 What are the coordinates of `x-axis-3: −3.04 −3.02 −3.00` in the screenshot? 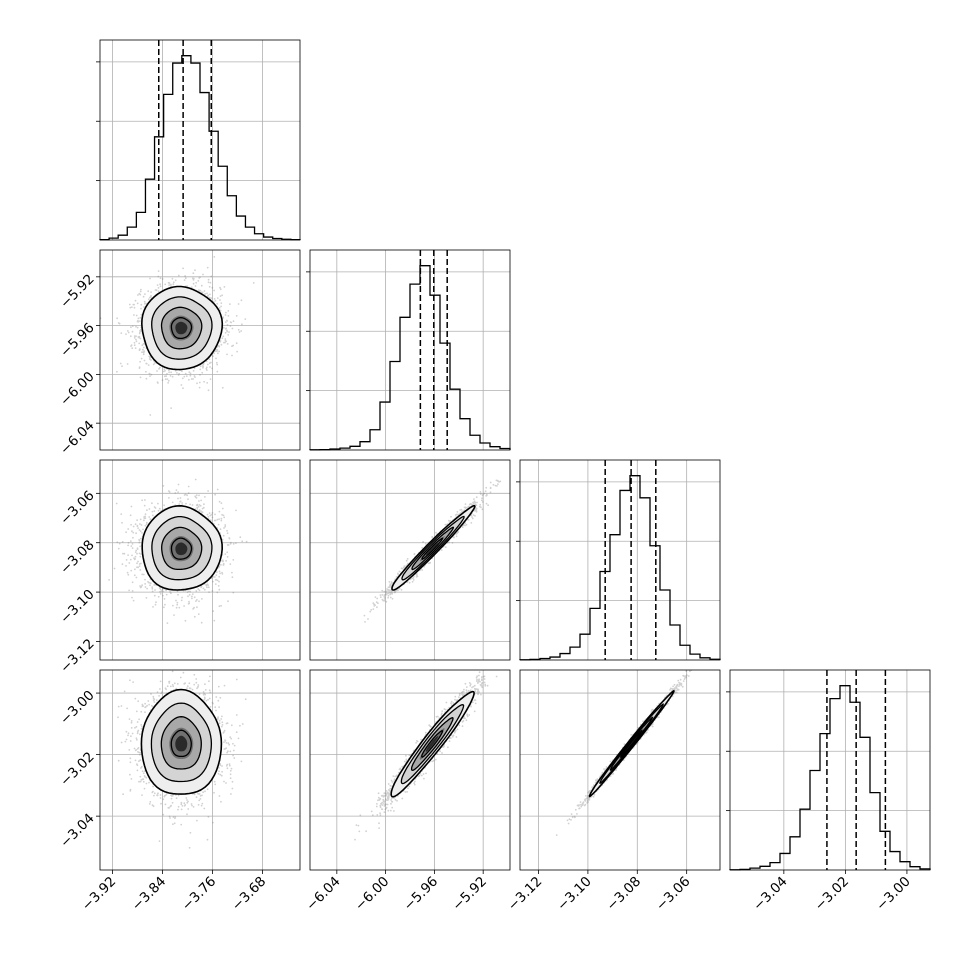 It's located at (832, 892).